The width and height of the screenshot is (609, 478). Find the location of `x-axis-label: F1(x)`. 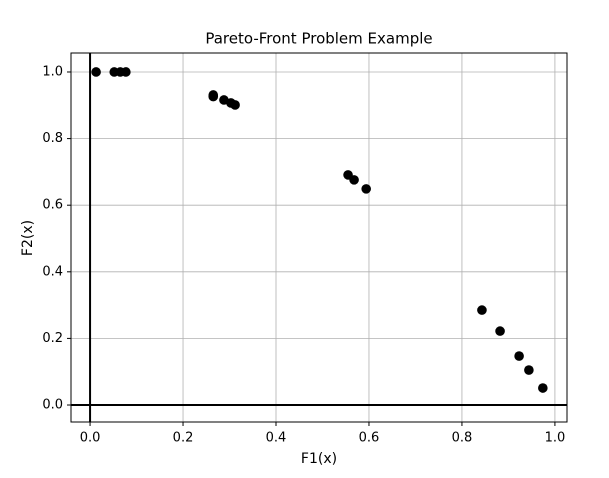

x-axis-label: F1(x) is located at coordinates (319, 459).